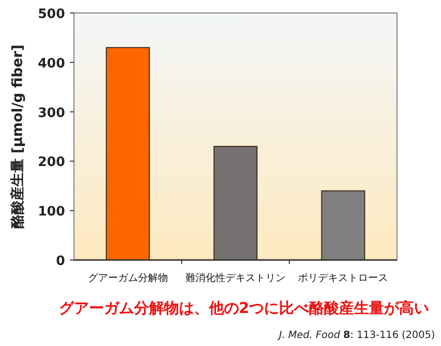 Image resolution: width=441 pixels, height=346 pixels. Describe the element at coordinates (51, 64) in the screenshot. I see `y-tick-label: 400` at that location.